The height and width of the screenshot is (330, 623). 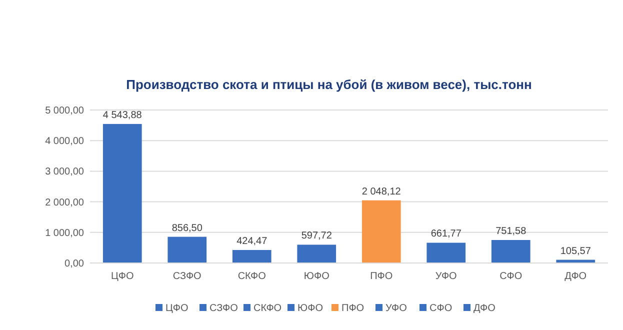 What do you see at coordinates (316, 236) in the screenshot?
I see `data-label: 597,72` at bounding box center [316, 236].